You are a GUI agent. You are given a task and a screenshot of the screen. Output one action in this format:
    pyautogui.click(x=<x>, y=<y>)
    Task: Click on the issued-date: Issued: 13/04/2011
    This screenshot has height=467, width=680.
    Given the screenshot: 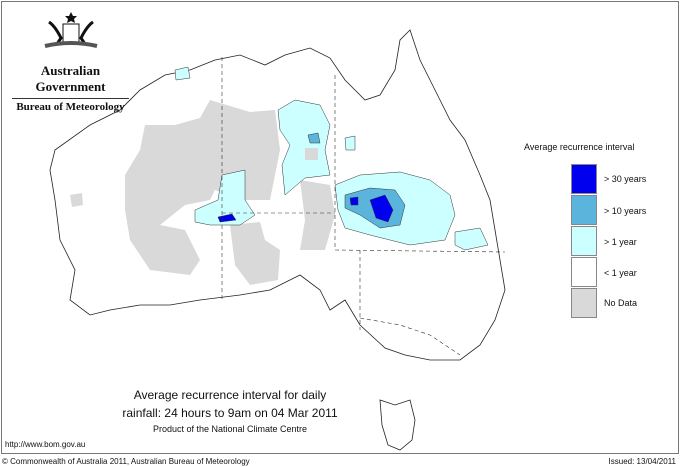 What is the action you would take?
    pyautogui.click(x=642, y=461)
    